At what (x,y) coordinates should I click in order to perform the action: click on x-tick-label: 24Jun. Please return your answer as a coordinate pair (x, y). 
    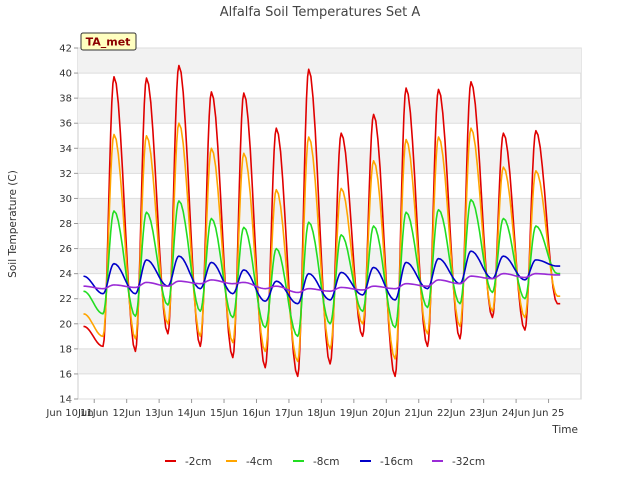
    Looking at the image, I should click on (516, 413).